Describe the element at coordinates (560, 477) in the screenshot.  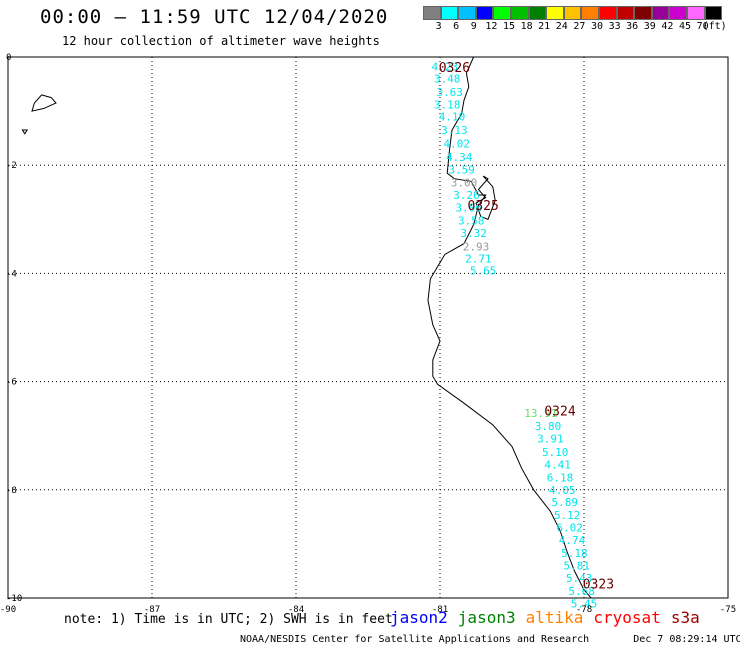
I see `wave-height-value: 6.18` at that location.